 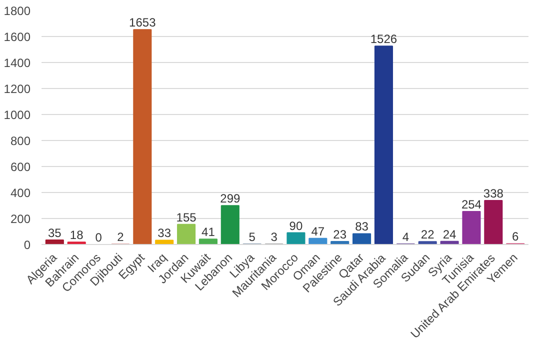 What do you see at coordinates (98, 237) in the screenshot?
I see `data-label: 0` at bounding box center [98, 237].